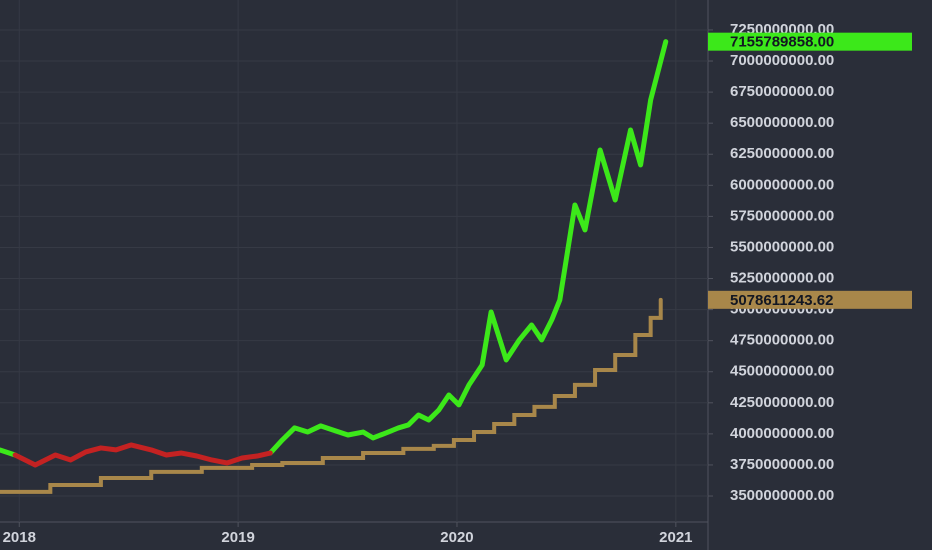 The width and height of the screenshot is (932, 550). Describe the element at coordinates (782, 184) in the screenshot. I see `y-tick-label: 6000000000.00` at that location.